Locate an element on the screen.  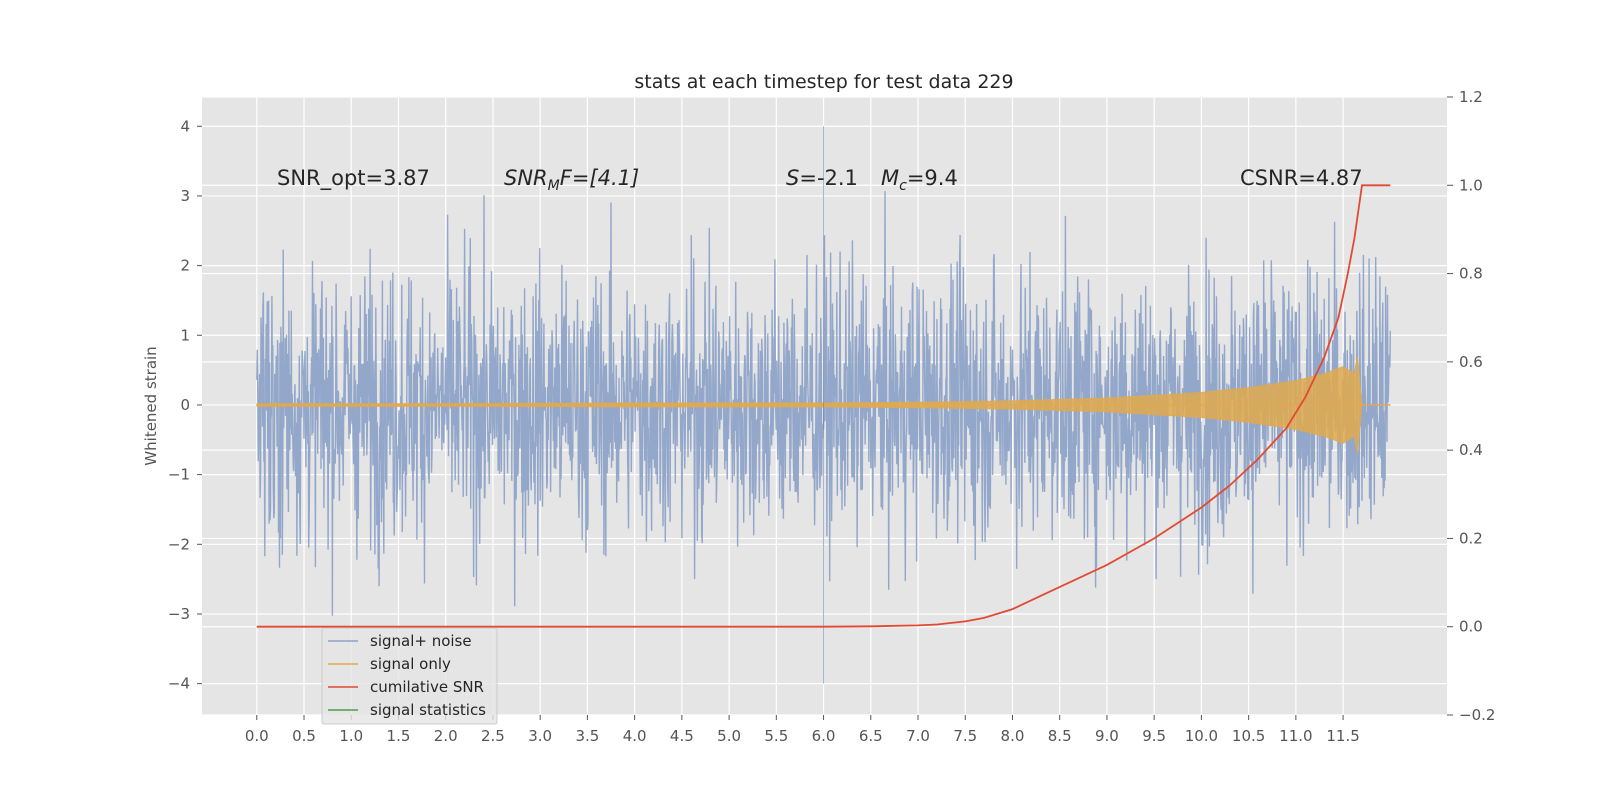
legend-box is located at coordinates (409, 676).